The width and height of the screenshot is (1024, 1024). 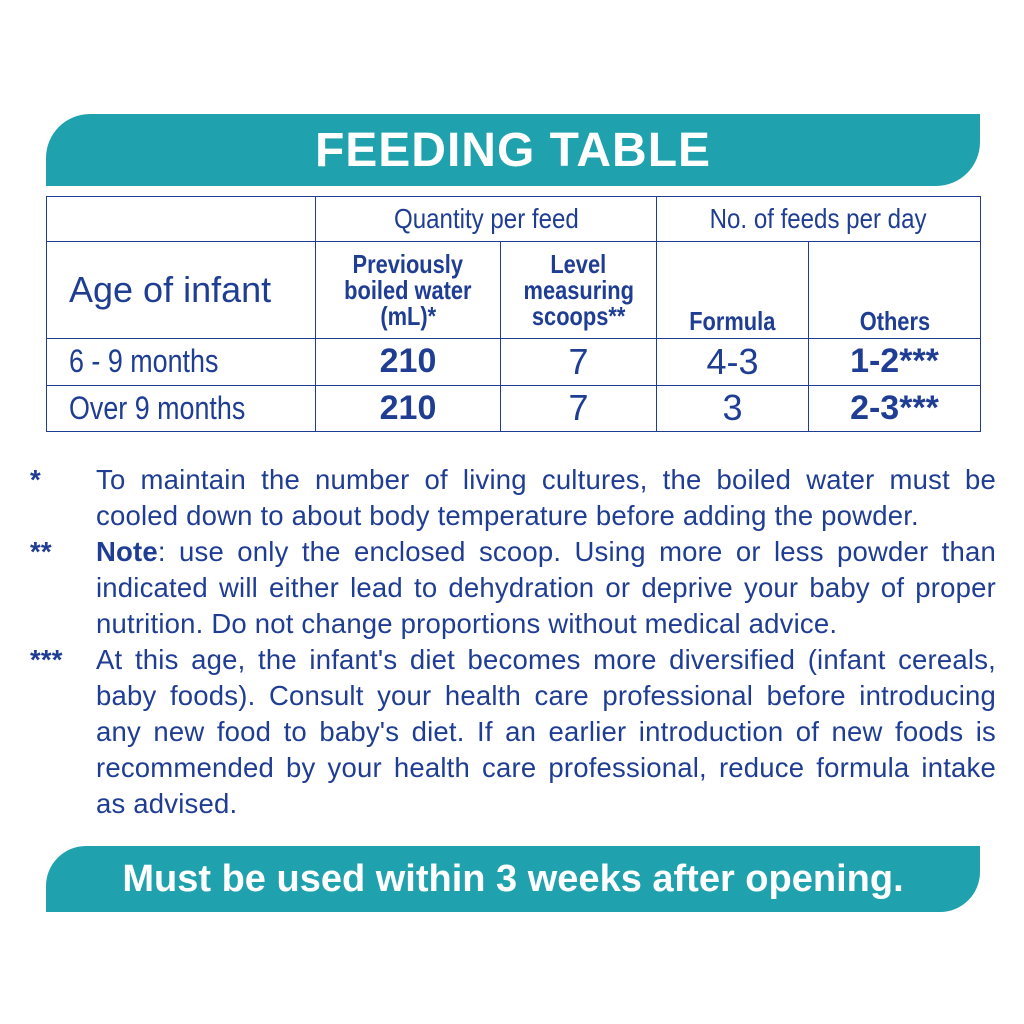 I want to click on table-row: 6 - 9 months 210 7 4-3 1-2***, so click(x=513, y=362).